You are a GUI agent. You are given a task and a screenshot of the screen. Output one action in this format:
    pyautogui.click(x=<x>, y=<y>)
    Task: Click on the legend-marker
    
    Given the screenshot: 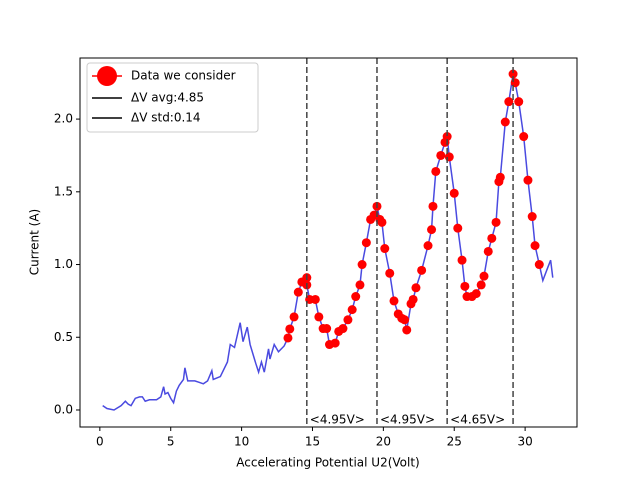 What is the action you would take?
    pyautogui.click(x=107, y=76)
    